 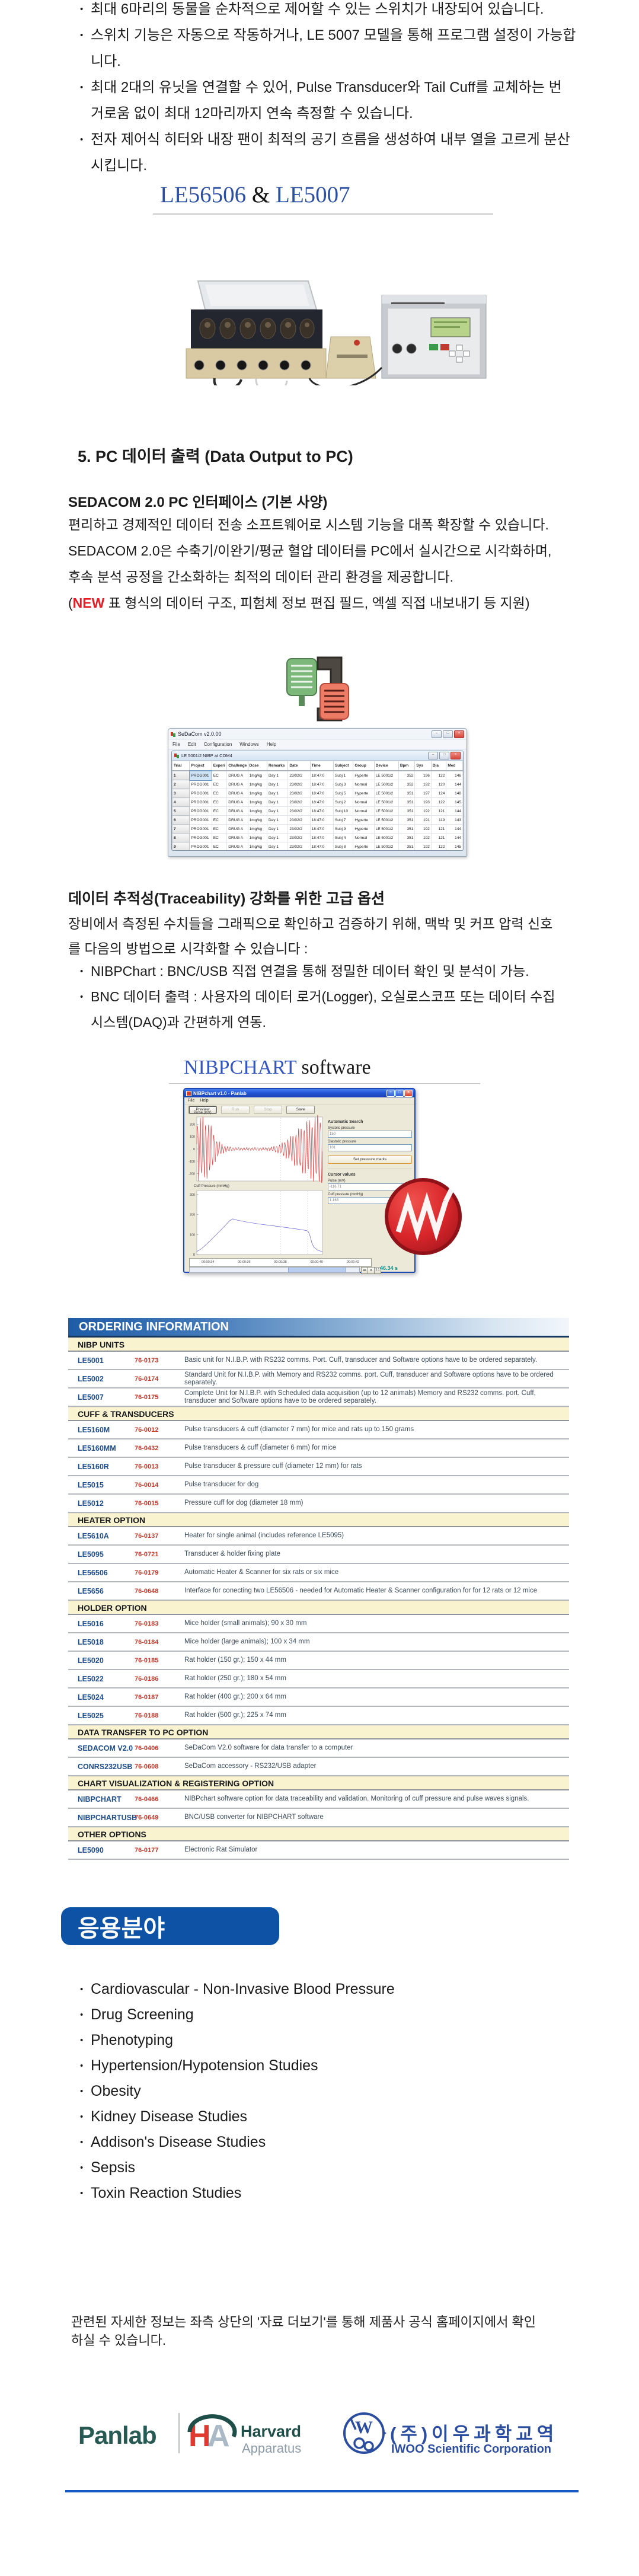 What do you see at coordinates (181, 829) in the screenshot?
I see `table-cell: 7` at bounding box center [181, 829].